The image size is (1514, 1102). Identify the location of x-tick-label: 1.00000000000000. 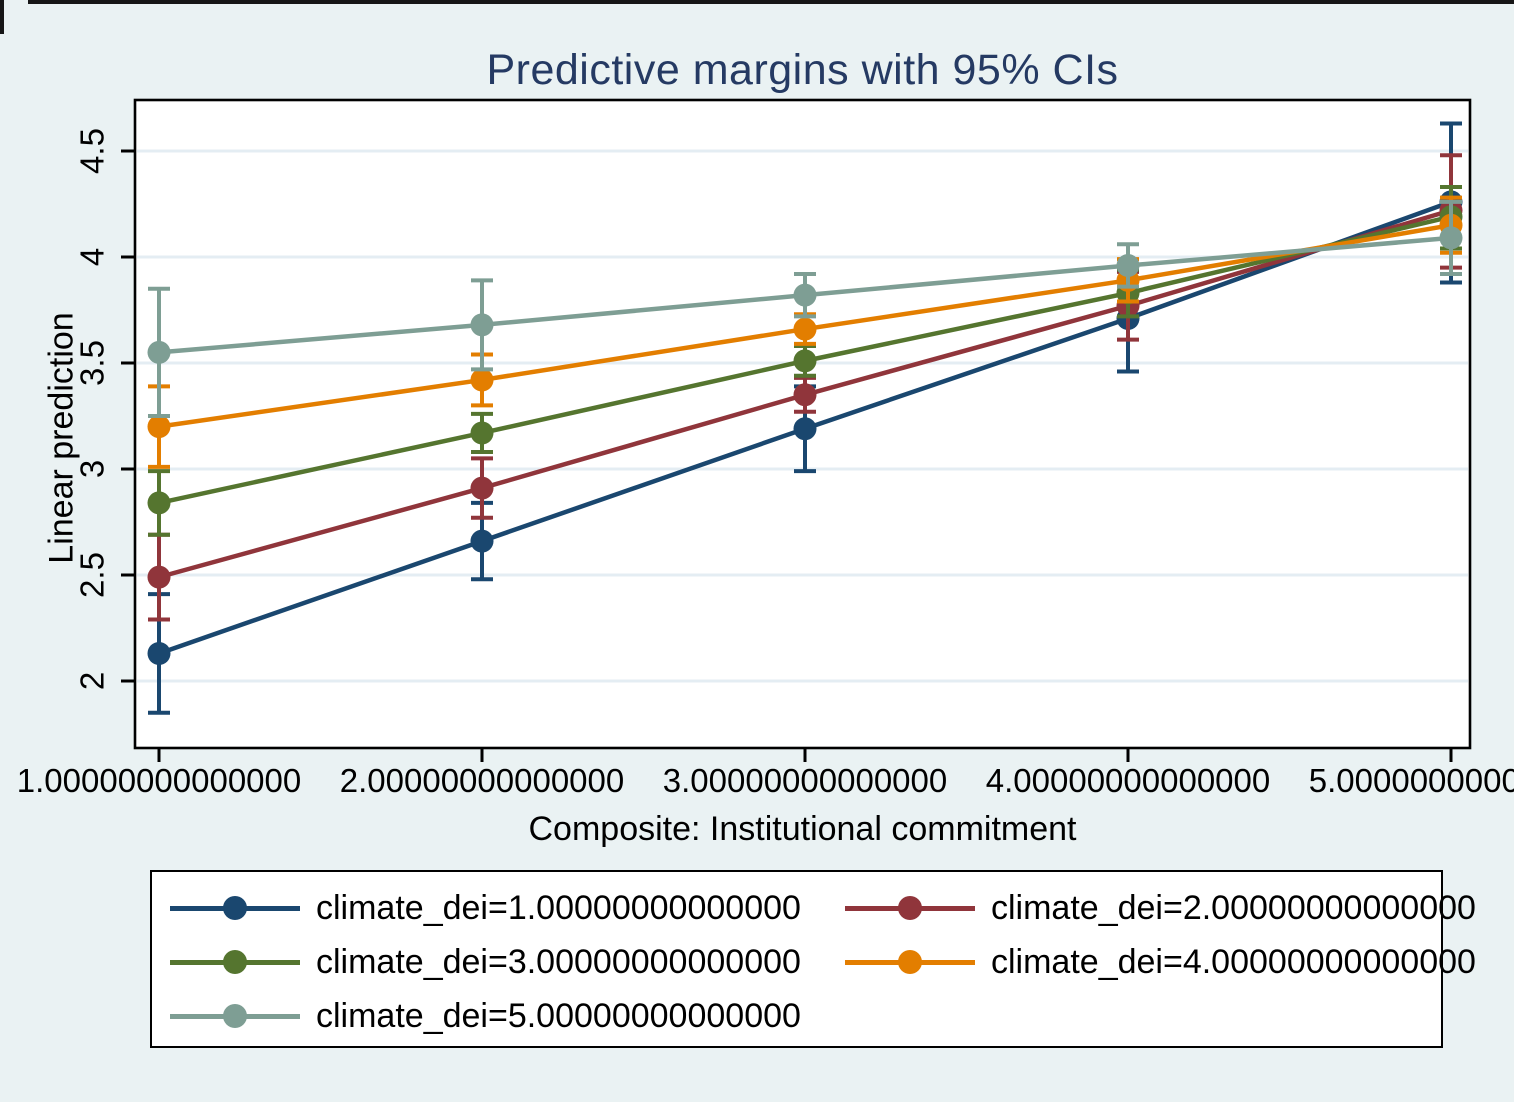
(159, 780).